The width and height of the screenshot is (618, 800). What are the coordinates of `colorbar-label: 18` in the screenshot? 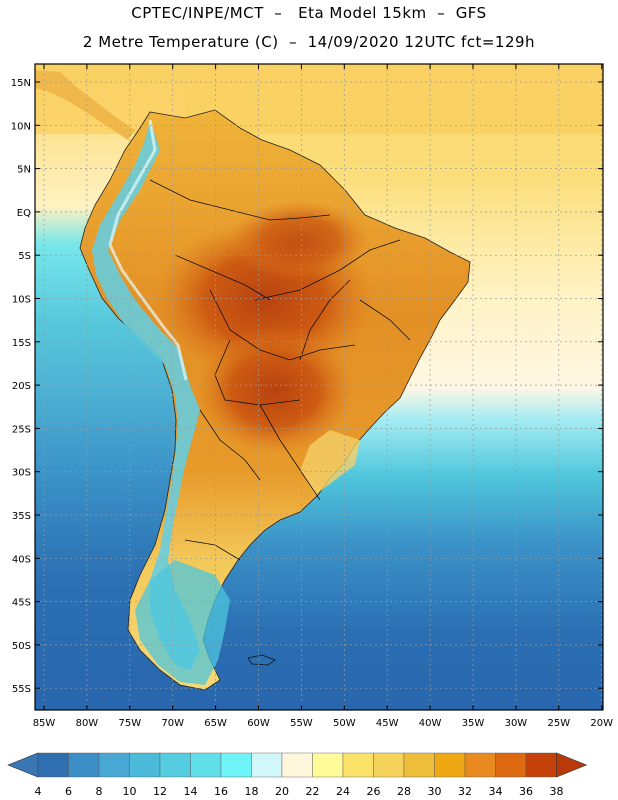 It's located at (252, 791).